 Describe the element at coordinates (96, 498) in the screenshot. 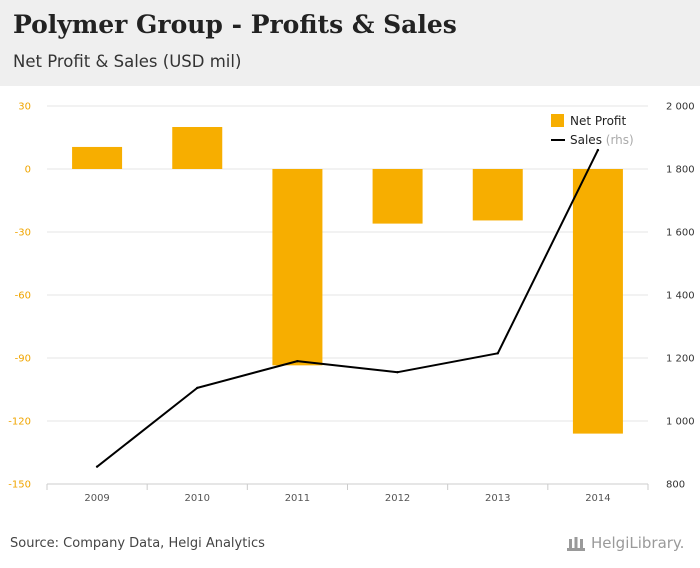

I see `x-tick-label: 2009` at that location.